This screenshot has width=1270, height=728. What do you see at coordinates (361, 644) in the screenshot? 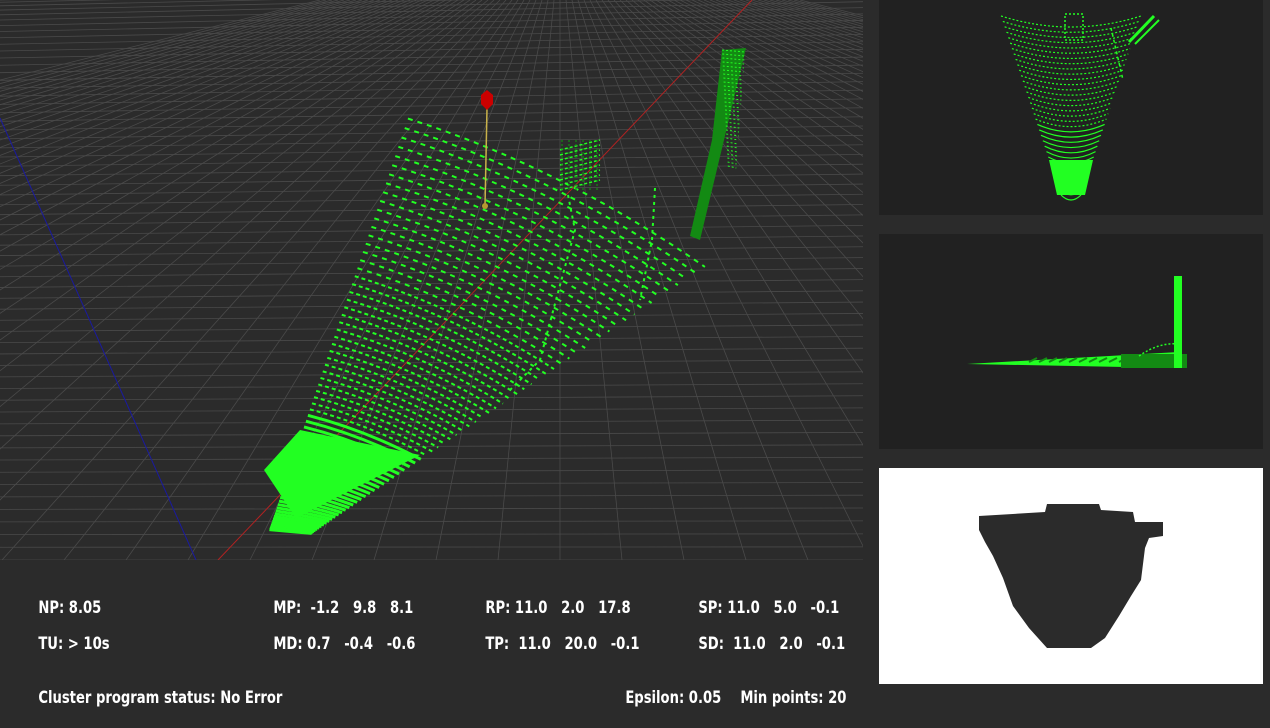
I see `md-value: 0.7 -0.4 -0.6` at bounding box center [361, 644].